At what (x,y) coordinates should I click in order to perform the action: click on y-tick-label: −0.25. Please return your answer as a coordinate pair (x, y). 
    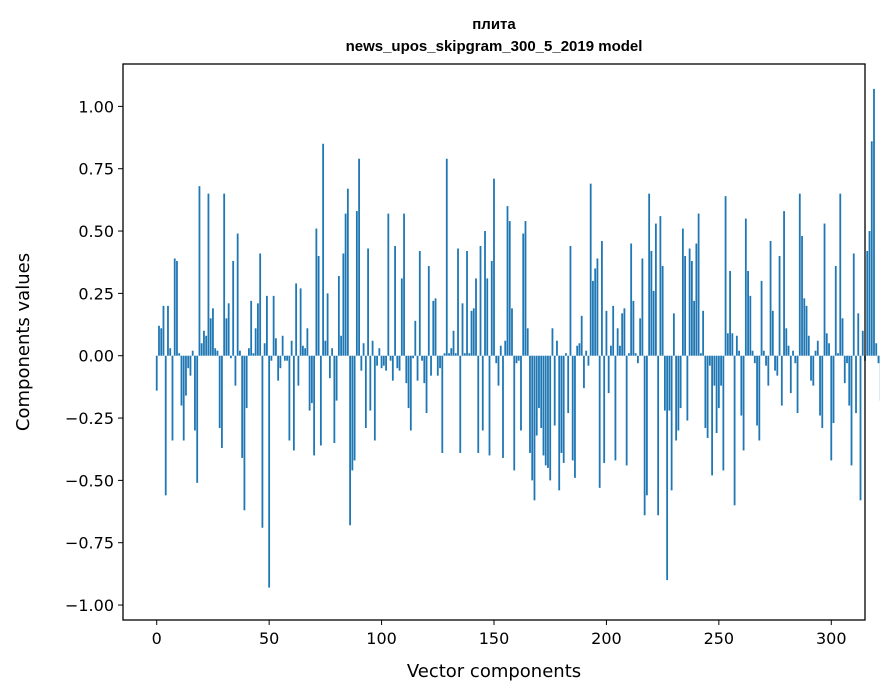
    Looking at the image, I should click on (89, 418).